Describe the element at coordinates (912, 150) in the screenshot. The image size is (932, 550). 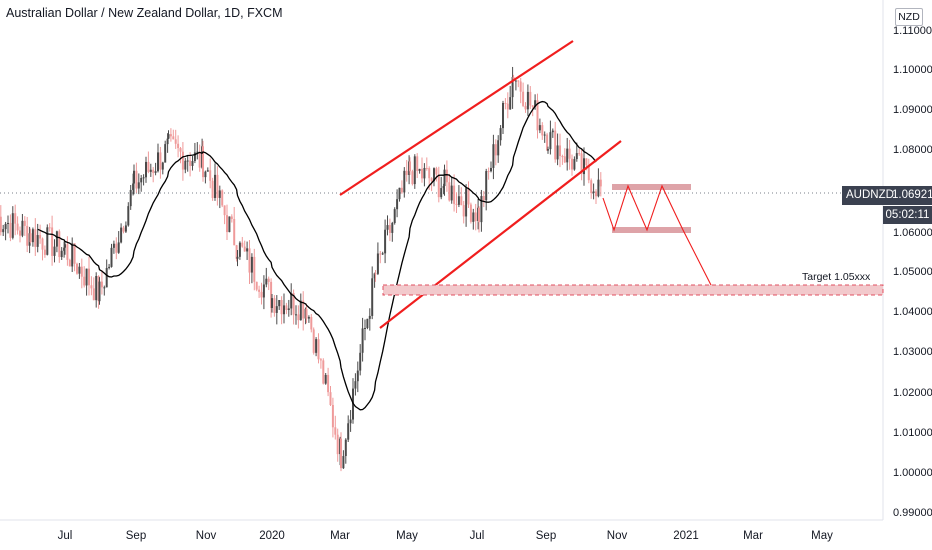
I see `price-tick: 1.08000` at that location.